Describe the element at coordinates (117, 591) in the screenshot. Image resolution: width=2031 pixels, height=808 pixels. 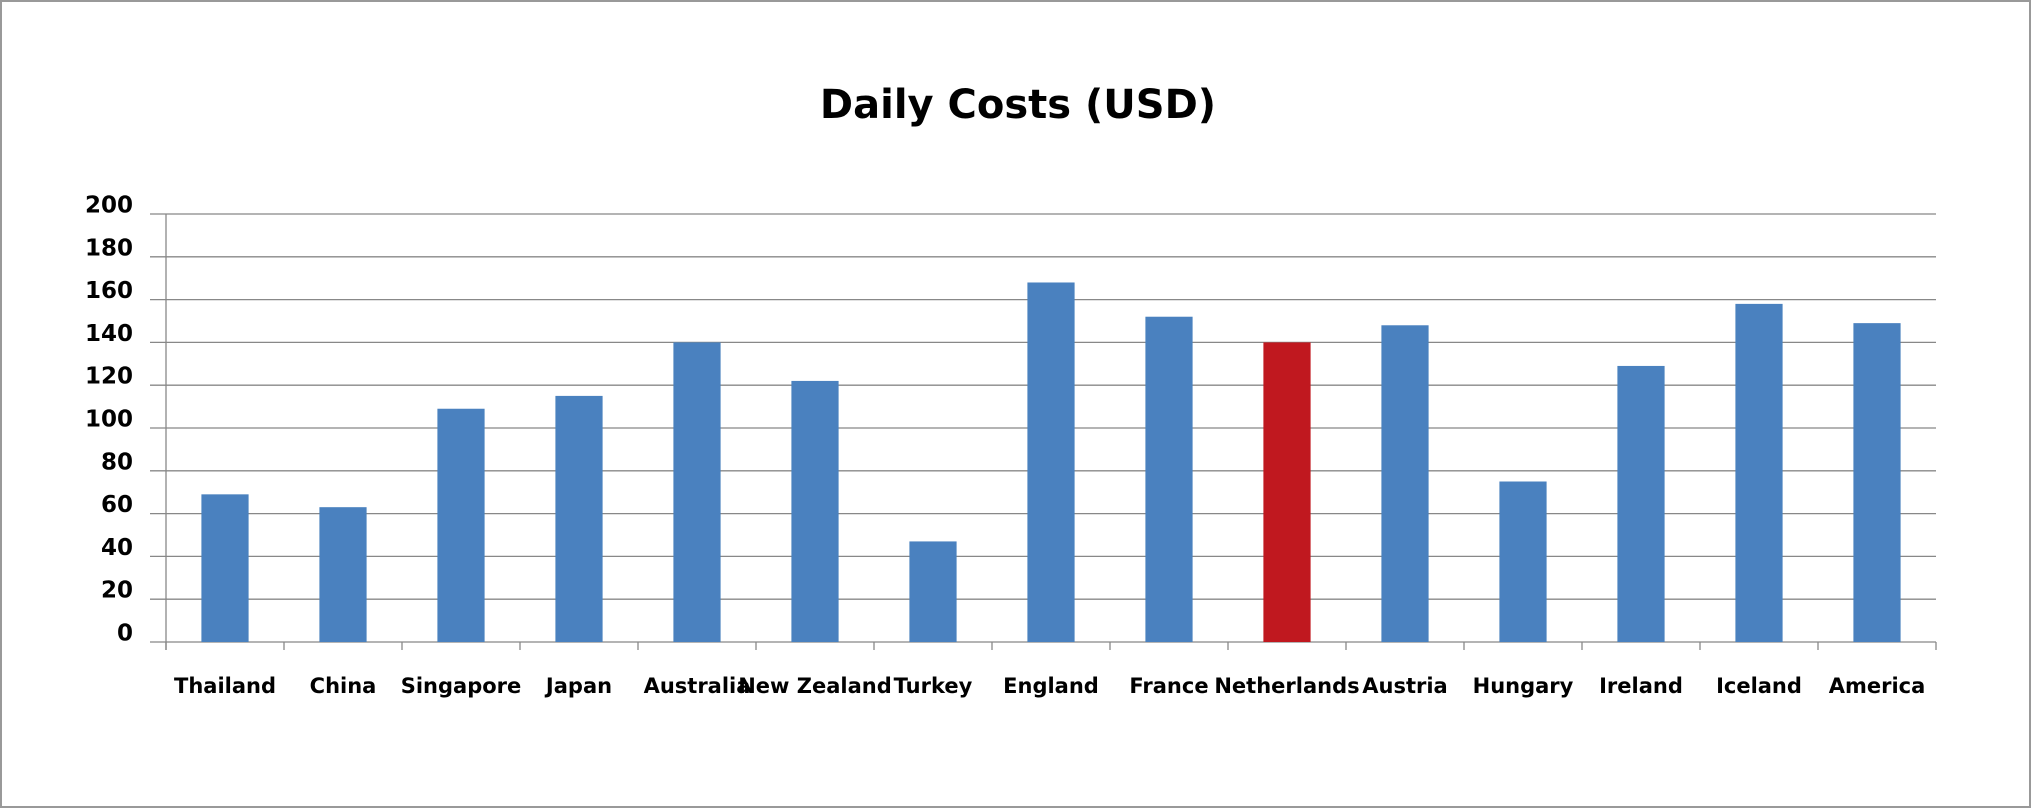
I see `y-tick-label: 20` at that location.